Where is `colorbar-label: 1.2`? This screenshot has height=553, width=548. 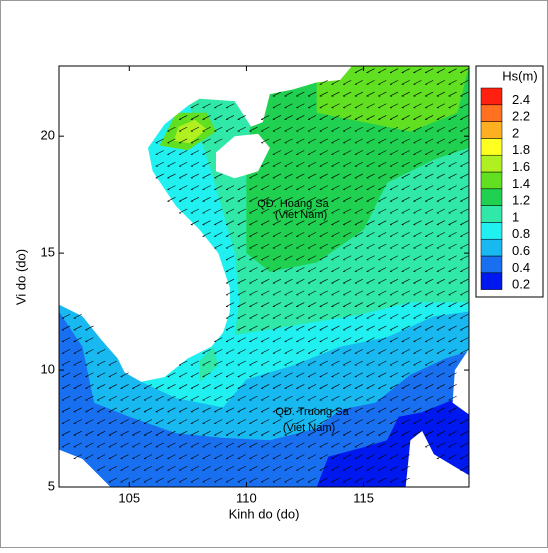 colorbar-label: 1.2 is located at coordinates (521, 200).